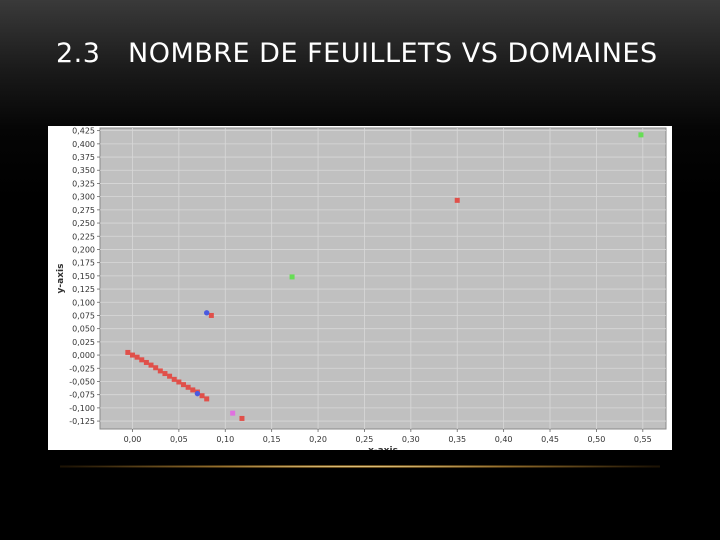 The height and width of the screenshot is (540, 720). What do you see at coordinates (83, 315) in the screenshot?
I see `y-tick-label: 0,075` at bounding box center [83, 315].